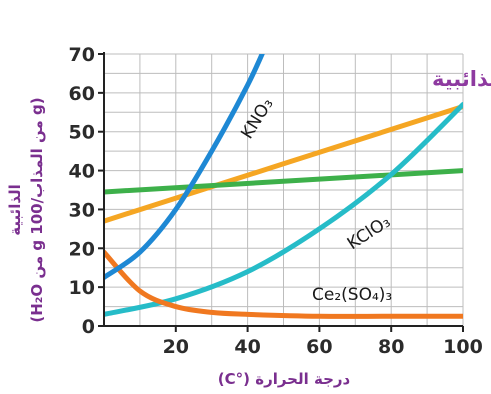 The image size is (491, 394). Describe the element at coordinates (257, 119) in the screenshot. I see `series-label-kno3: KNO₃` at that location.